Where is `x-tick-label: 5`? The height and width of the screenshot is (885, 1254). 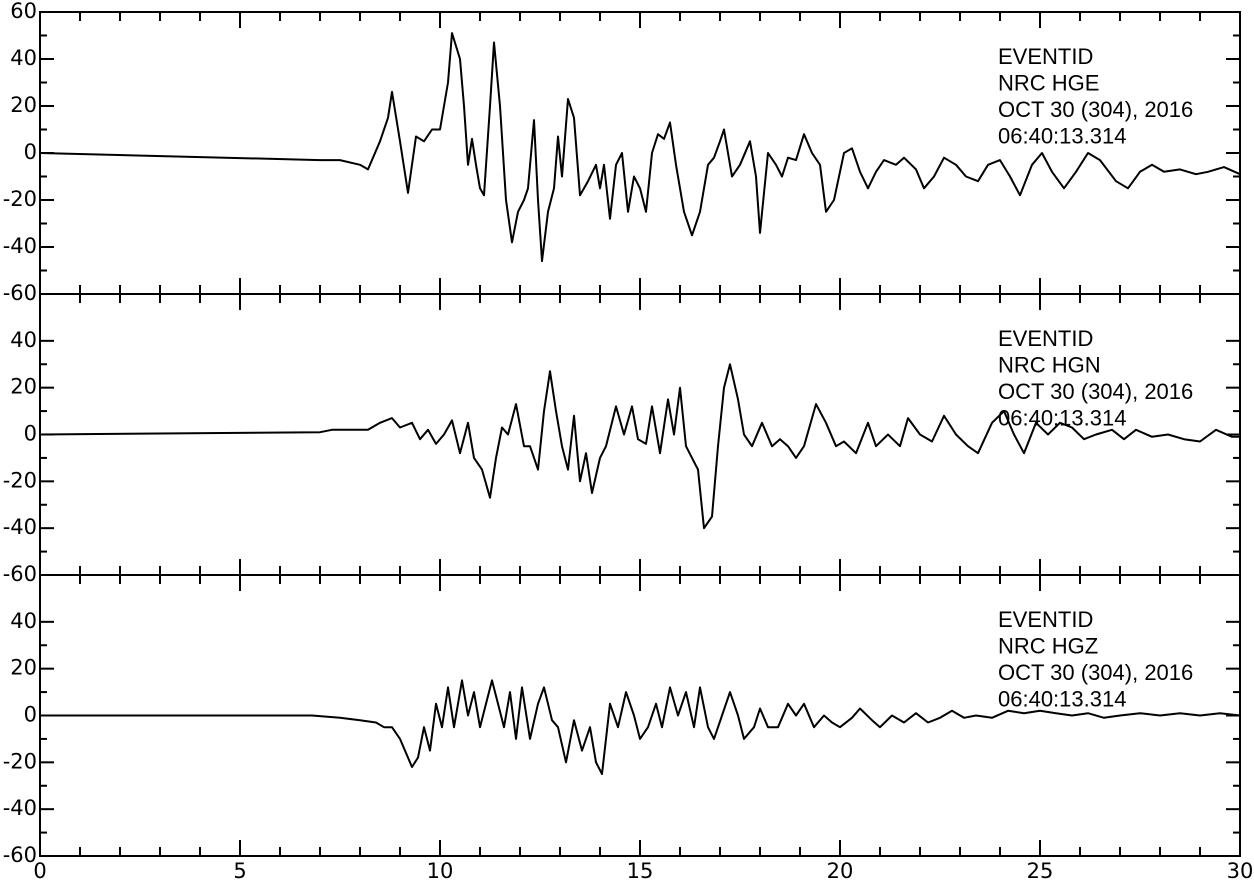
x-tick-label: 5 is located at coordinates (239, 871).